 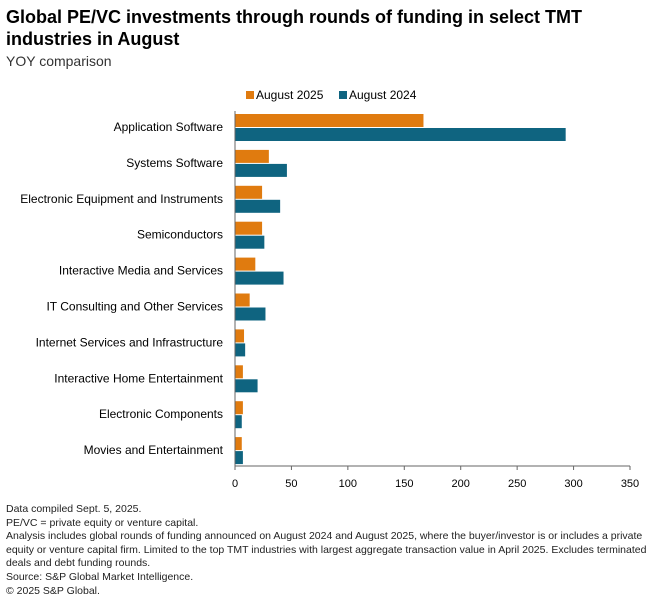 What do you see at coordinates (141, 271) in the screenshot?
I see `category-label: Interactive Media and Services` at bounding box center [141, 271].